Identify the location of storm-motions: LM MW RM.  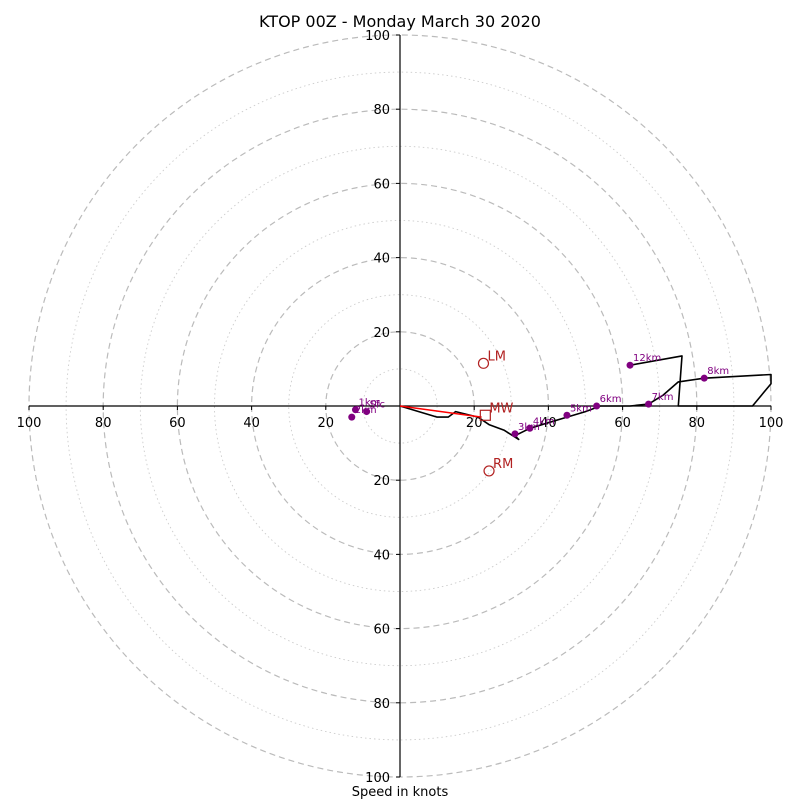
(495, 413).